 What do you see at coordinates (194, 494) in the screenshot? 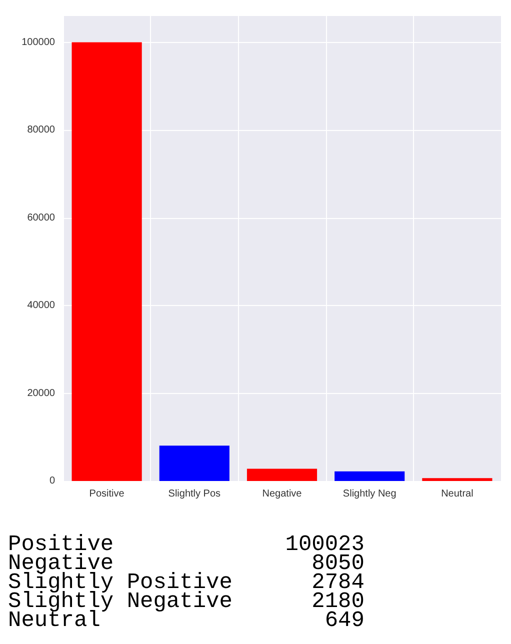
I see `x-tick-label: Slightly Pos` at bounding box center [194, 494].